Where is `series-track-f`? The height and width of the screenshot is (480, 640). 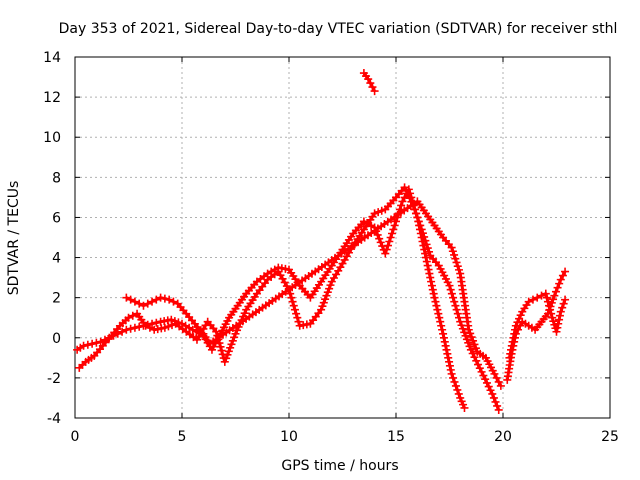
series-track-f is located at coordinates (369, 82).